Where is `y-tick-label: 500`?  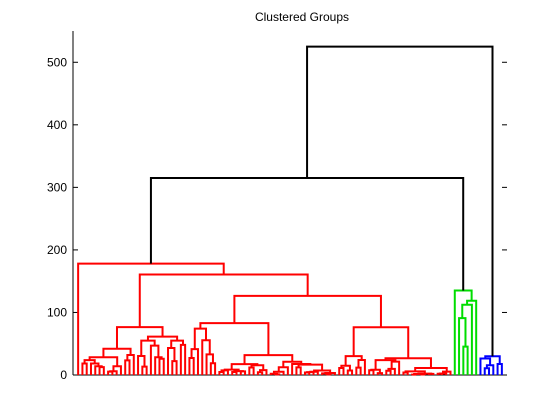
y-tick-label: 500 is located at coordinates (57, 62).